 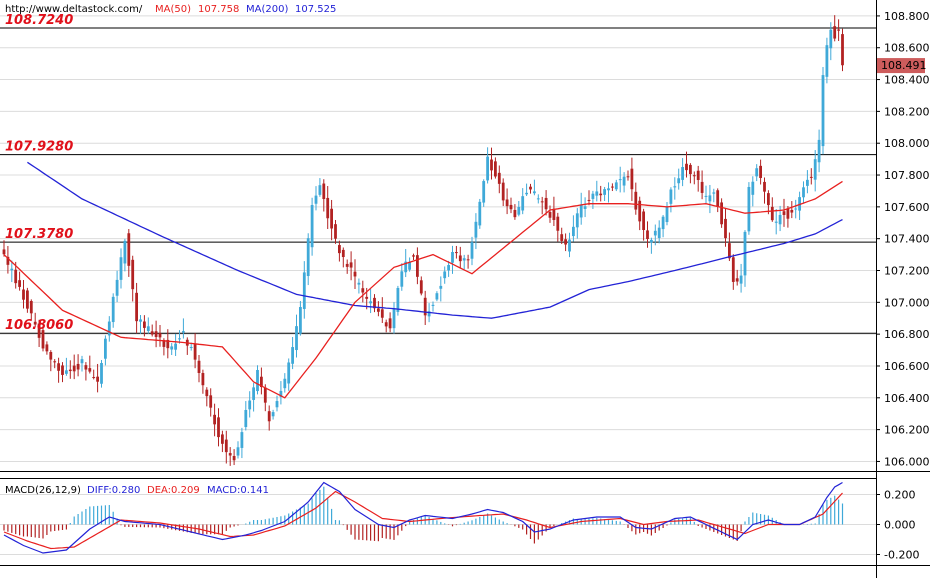 What do you see at coordinates (907, 398) in the screenshot?
I see `price-axis-label: 106.400` at bounding box center [907, 398].